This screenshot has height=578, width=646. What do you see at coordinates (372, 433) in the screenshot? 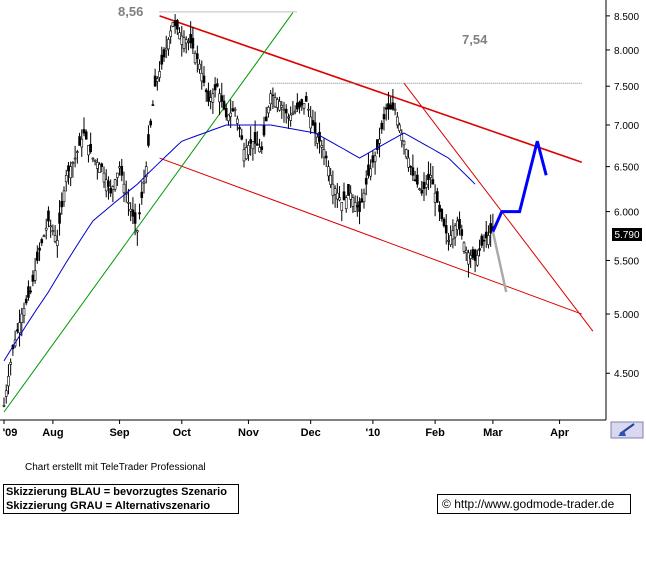
I see `x-tick-label: '10` at bounding box center [372, 433].